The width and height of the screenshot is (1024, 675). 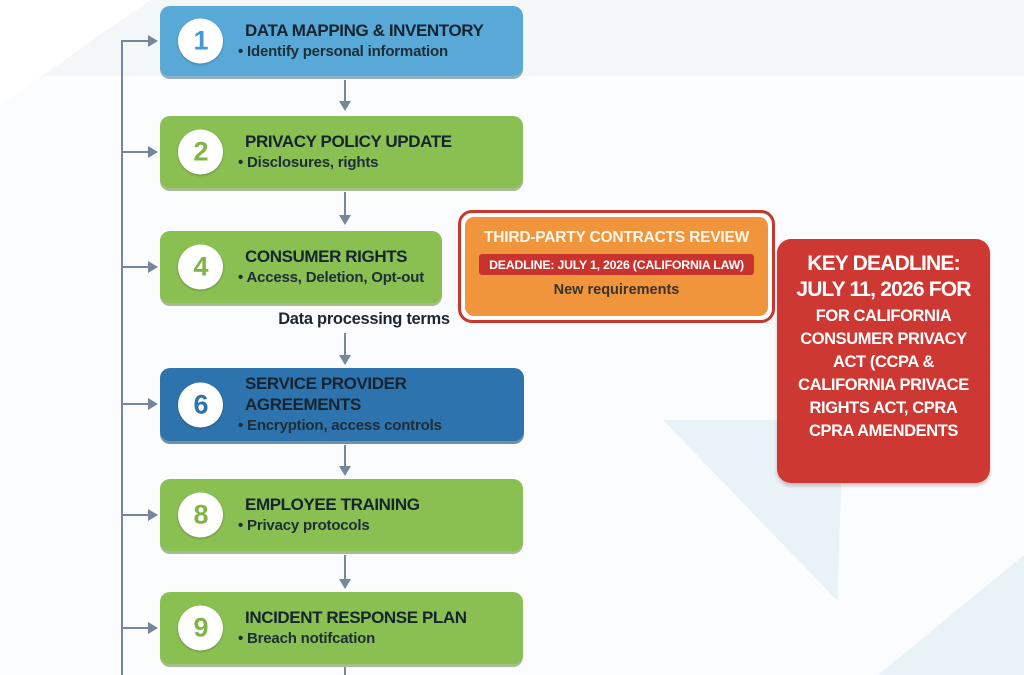 I want to click on background-chevron-decoration, so click(x=951, y=615).